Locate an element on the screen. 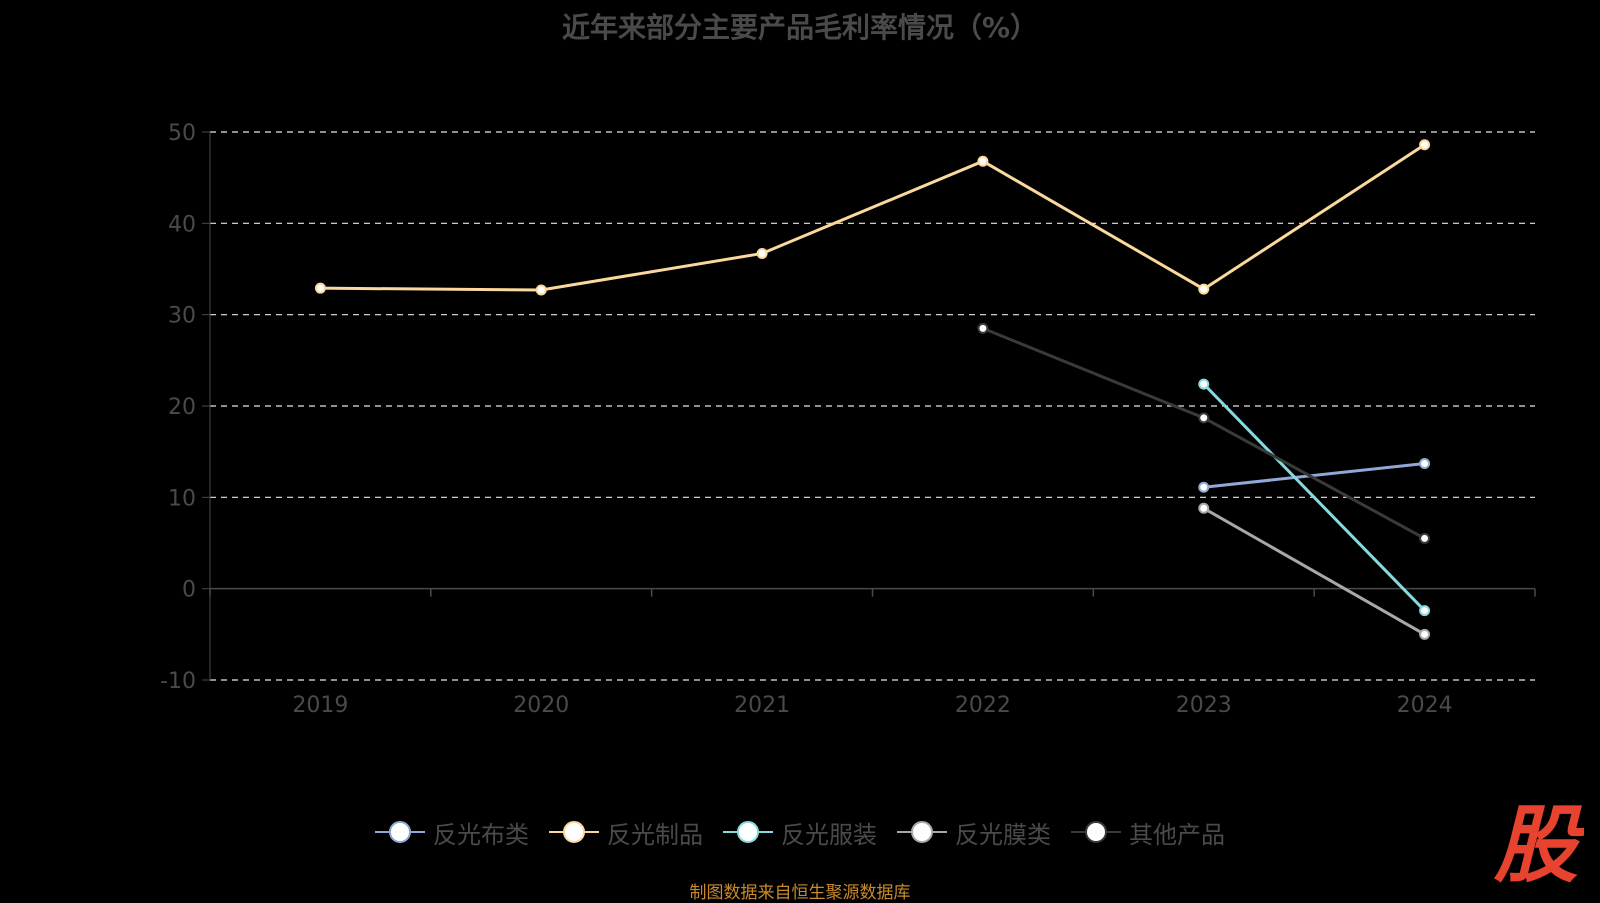  x-tick-label: 2024 is located at coordinates (1425, 705).